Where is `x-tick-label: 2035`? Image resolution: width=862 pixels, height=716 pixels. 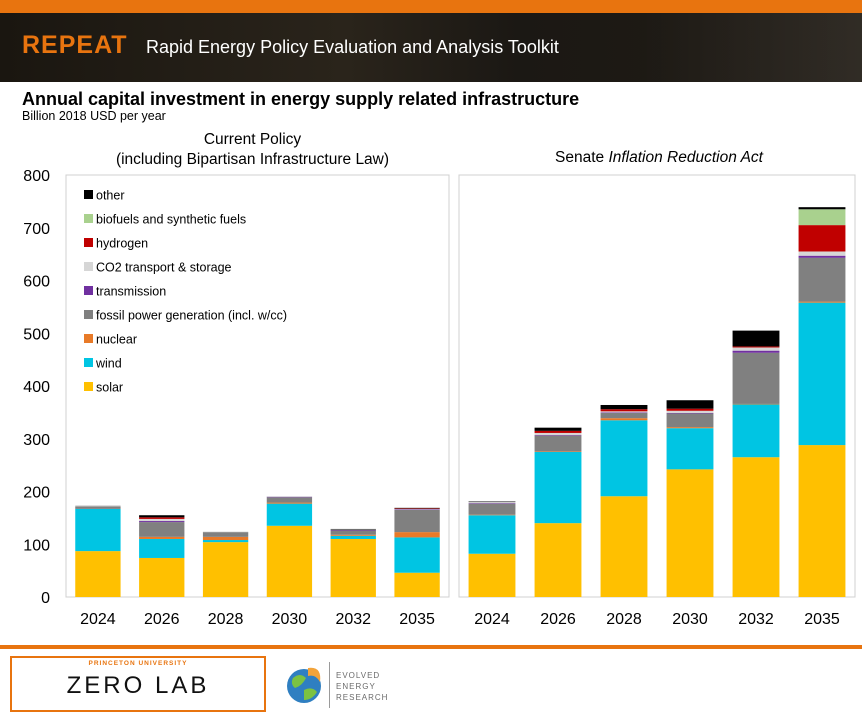
x-tick-label: 2035 is located at coordinates (822, 619).